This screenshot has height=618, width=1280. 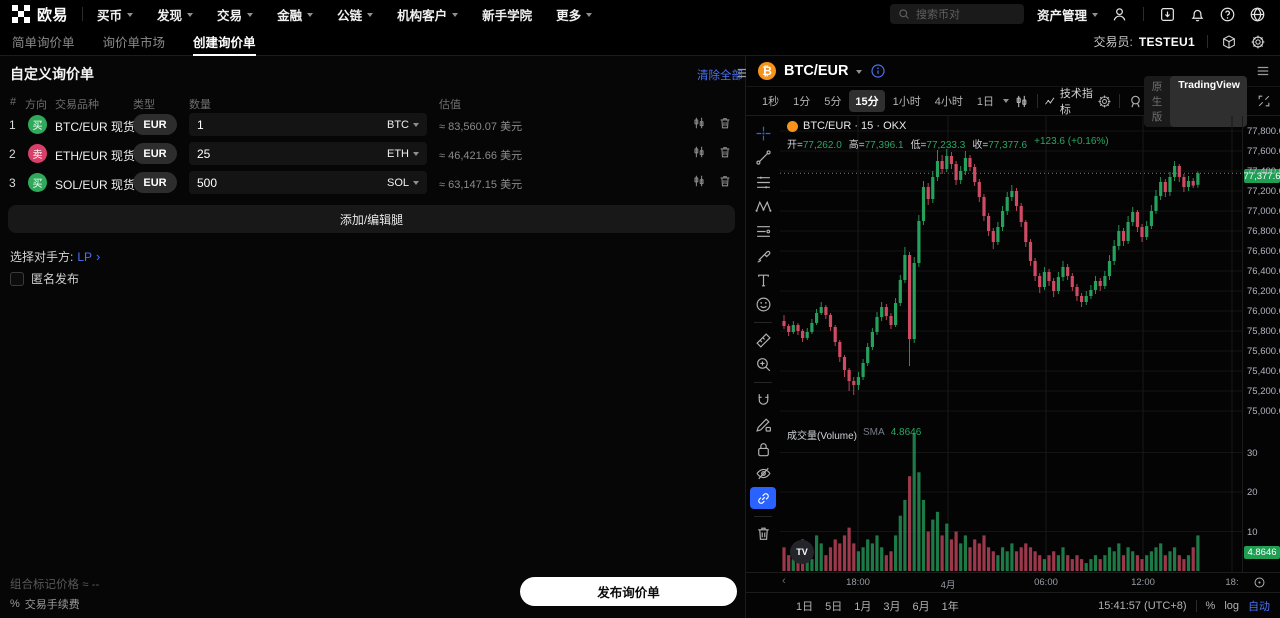 I want to click on menu-item: 公链, so click(x=355, y=14).